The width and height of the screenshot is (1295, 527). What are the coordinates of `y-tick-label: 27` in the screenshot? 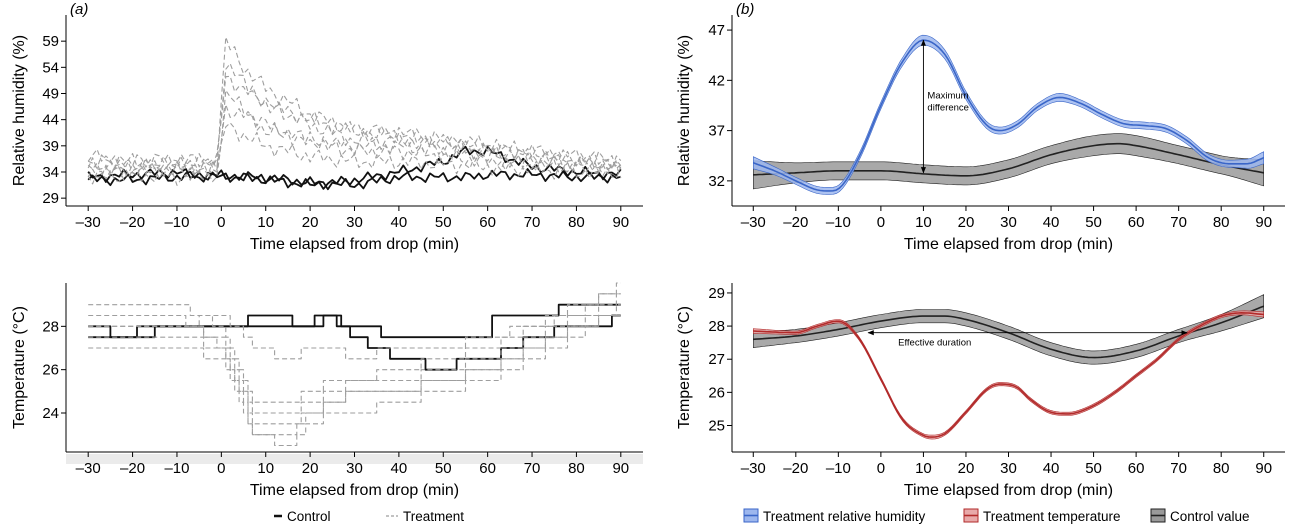 It's located at (716, 359).